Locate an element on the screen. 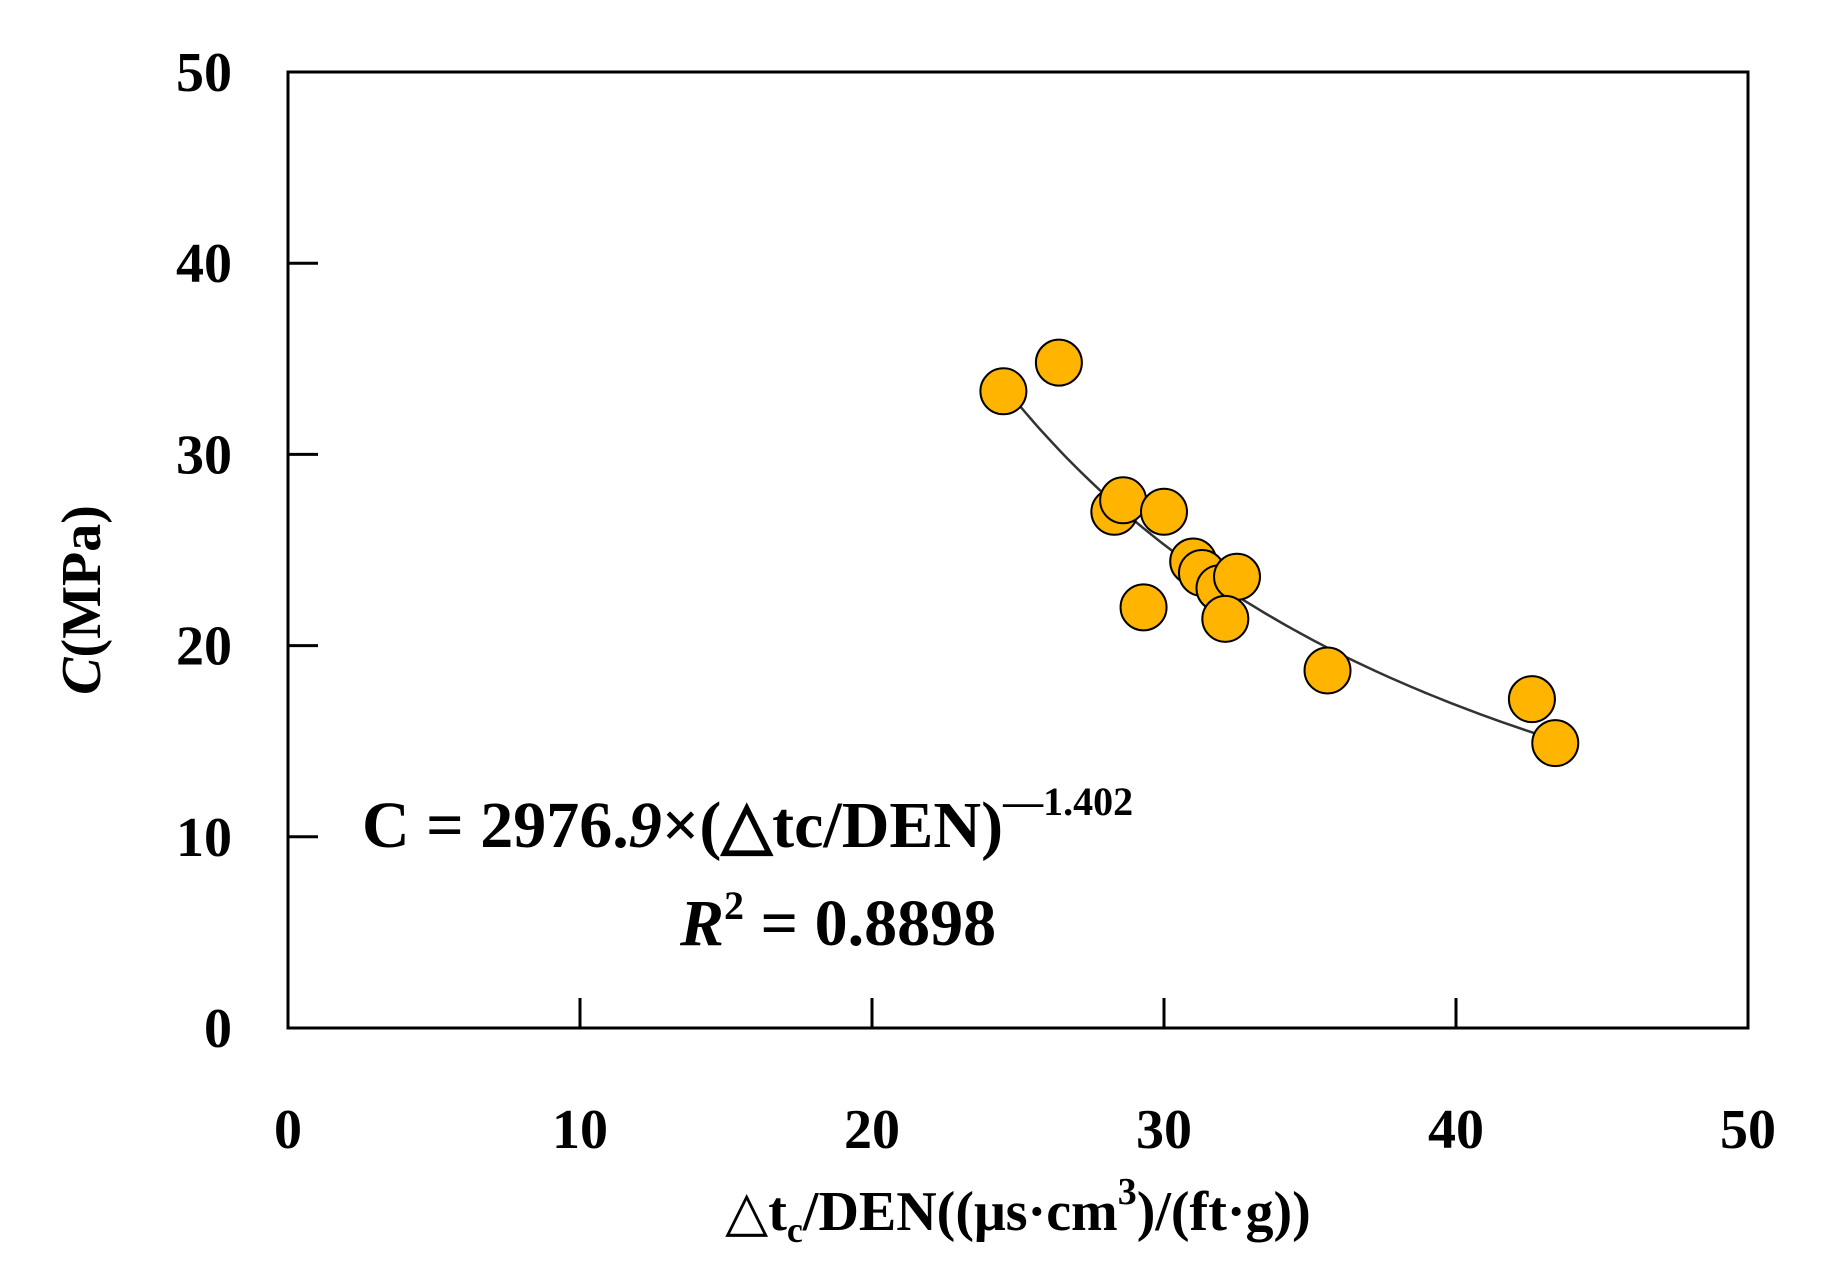 The width and height of the screenshot is (1825, 1275). x-axis-title: △tc/DEN((μs·cm3)/(ft·g)) is located at coordinates (1018, 1210).